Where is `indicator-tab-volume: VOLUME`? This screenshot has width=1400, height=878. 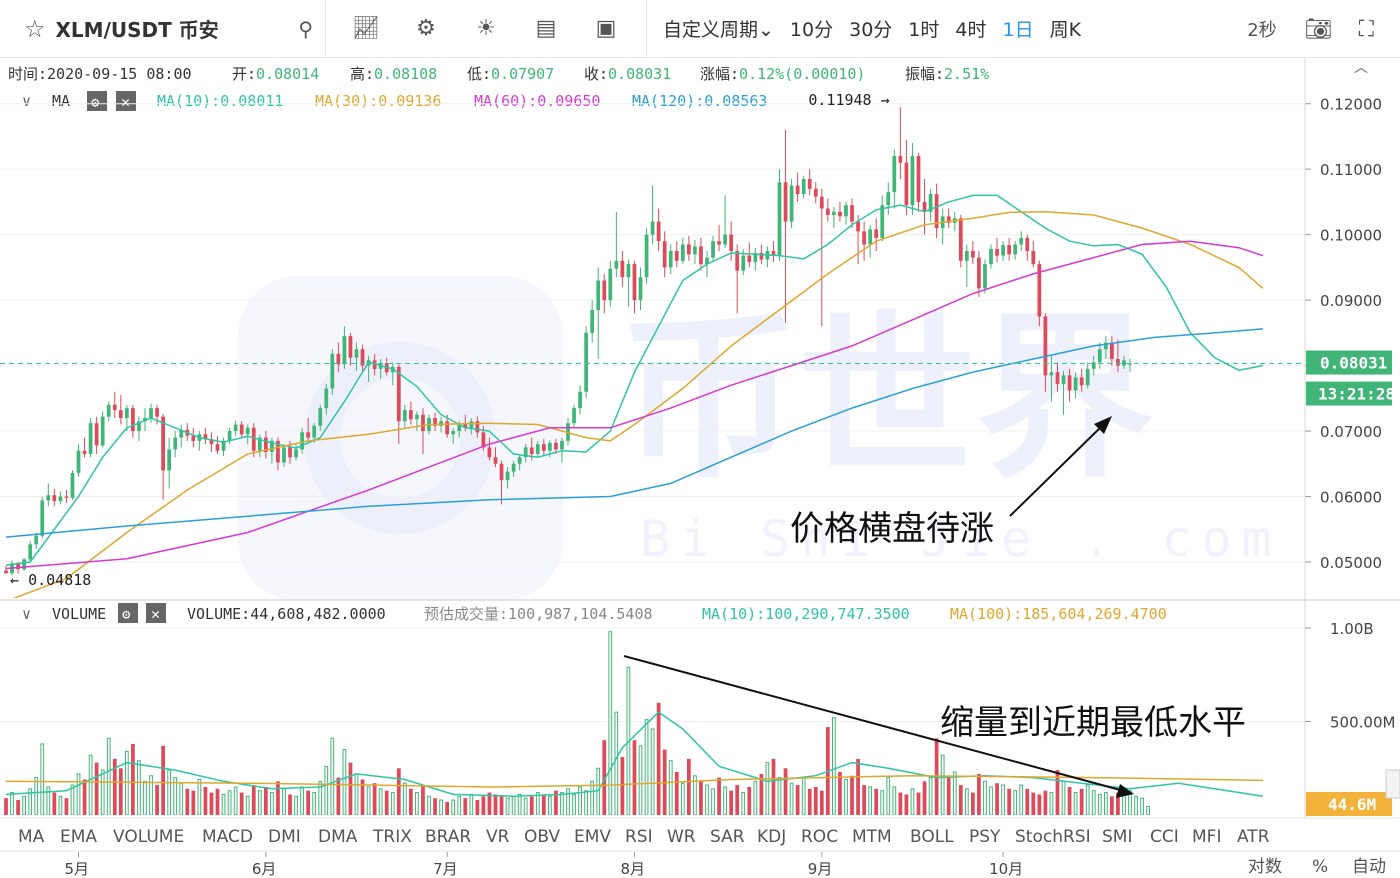
indicator-tab-volume: VOLUME is located at coordinates (148, 837).